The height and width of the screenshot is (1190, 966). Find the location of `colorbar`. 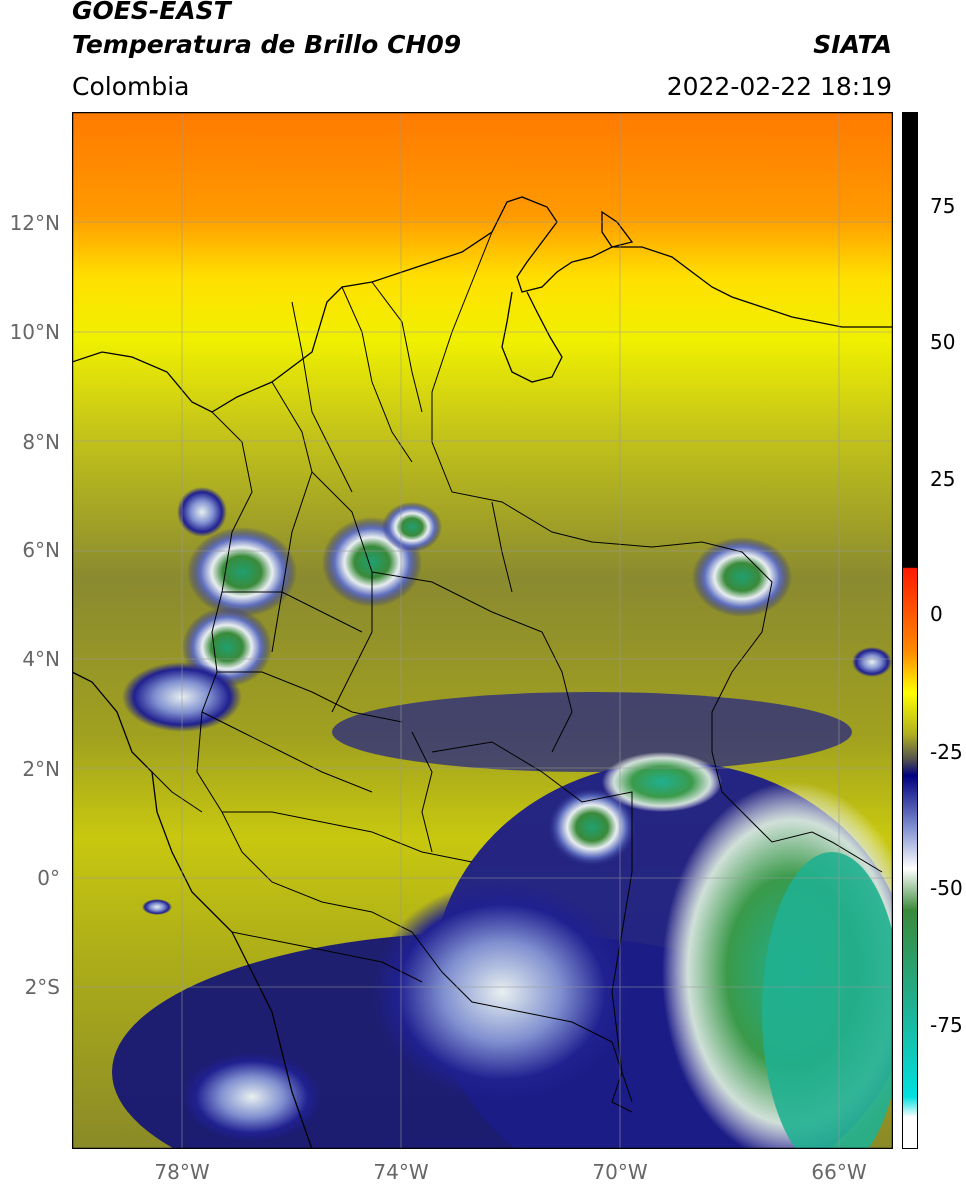

colorbar is located at coordinates (910, 630).